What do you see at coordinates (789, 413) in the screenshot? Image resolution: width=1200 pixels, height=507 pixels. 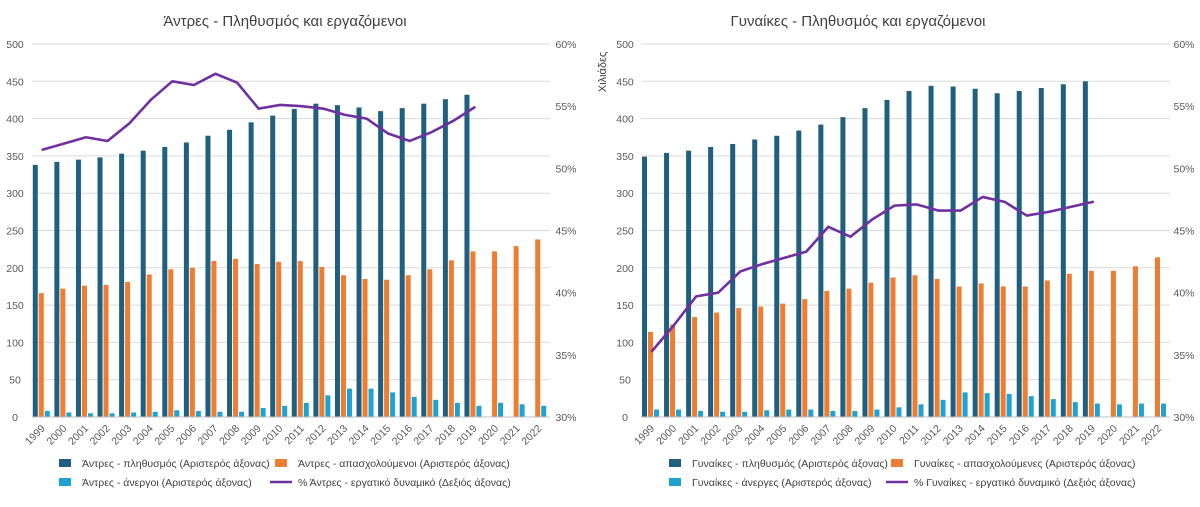 I see `bar-3-2005` at bounding box center [789, 413].